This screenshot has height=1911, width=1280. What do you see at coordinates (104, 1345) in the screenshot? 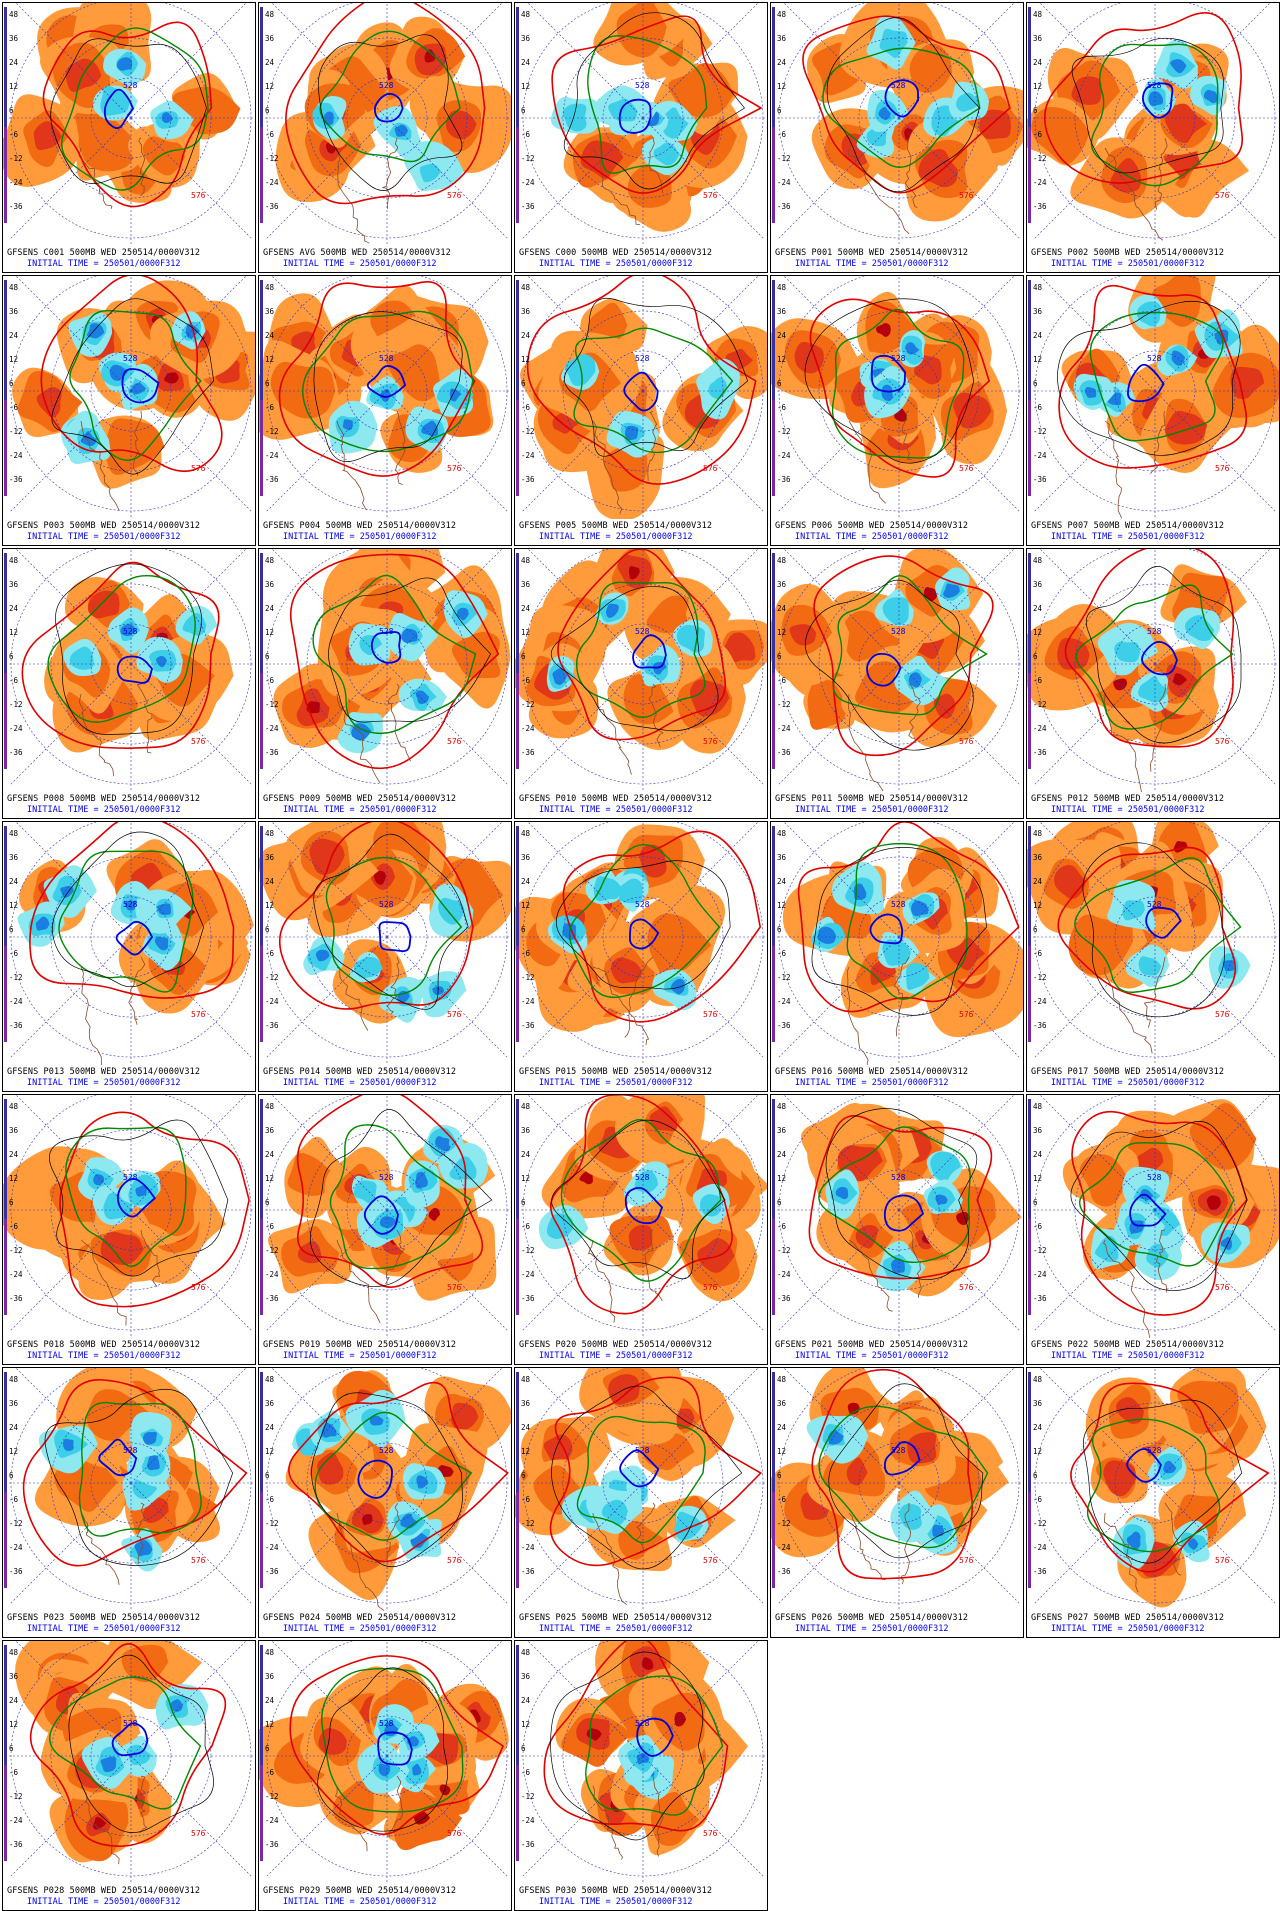
I see `panel-title: GFSENS P018 500MB WED 250514/0000V312` at bounding box center [104, 1345].